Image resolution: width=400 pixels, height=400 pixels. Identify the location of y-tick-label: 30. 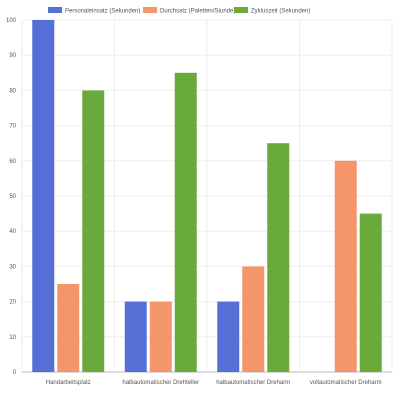
(12, 267).